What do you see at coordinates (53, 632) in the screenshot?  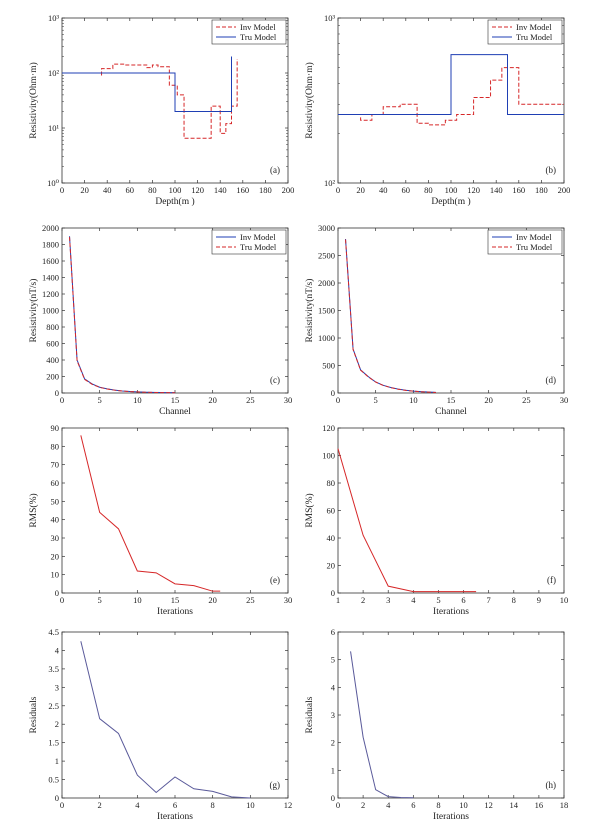 I see `y-tick-label: 4.5` at bounding box center [53, 632].